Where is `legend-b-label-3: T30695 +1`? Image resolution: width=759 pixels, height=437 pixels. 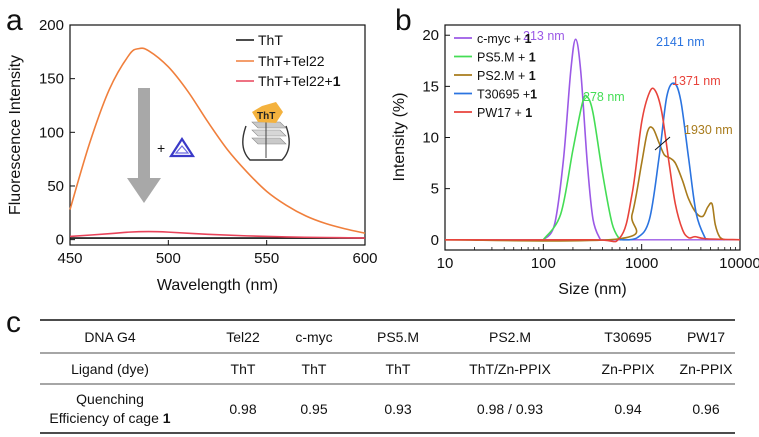
legend-b-label-3: T30695 +1 is located at coordinates (507, 95).